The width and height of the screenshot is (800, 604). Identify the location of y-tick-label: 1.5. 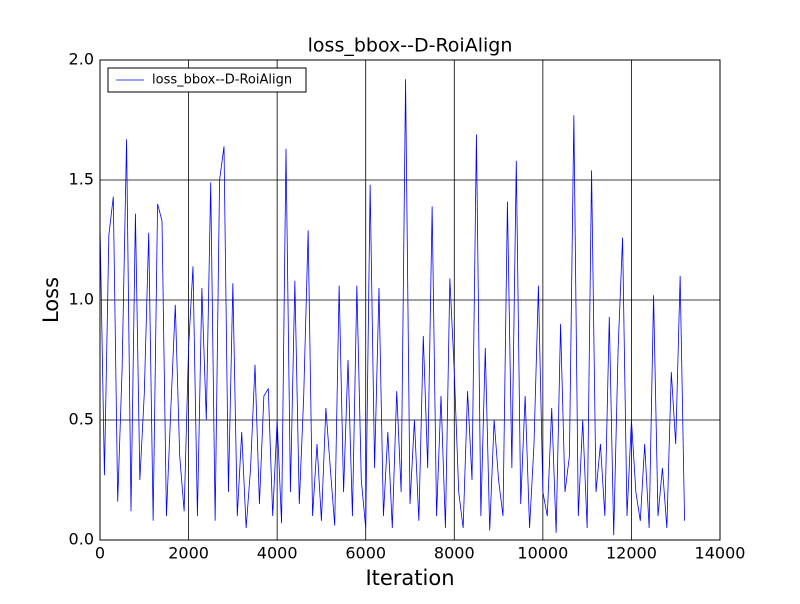
(81, 179).